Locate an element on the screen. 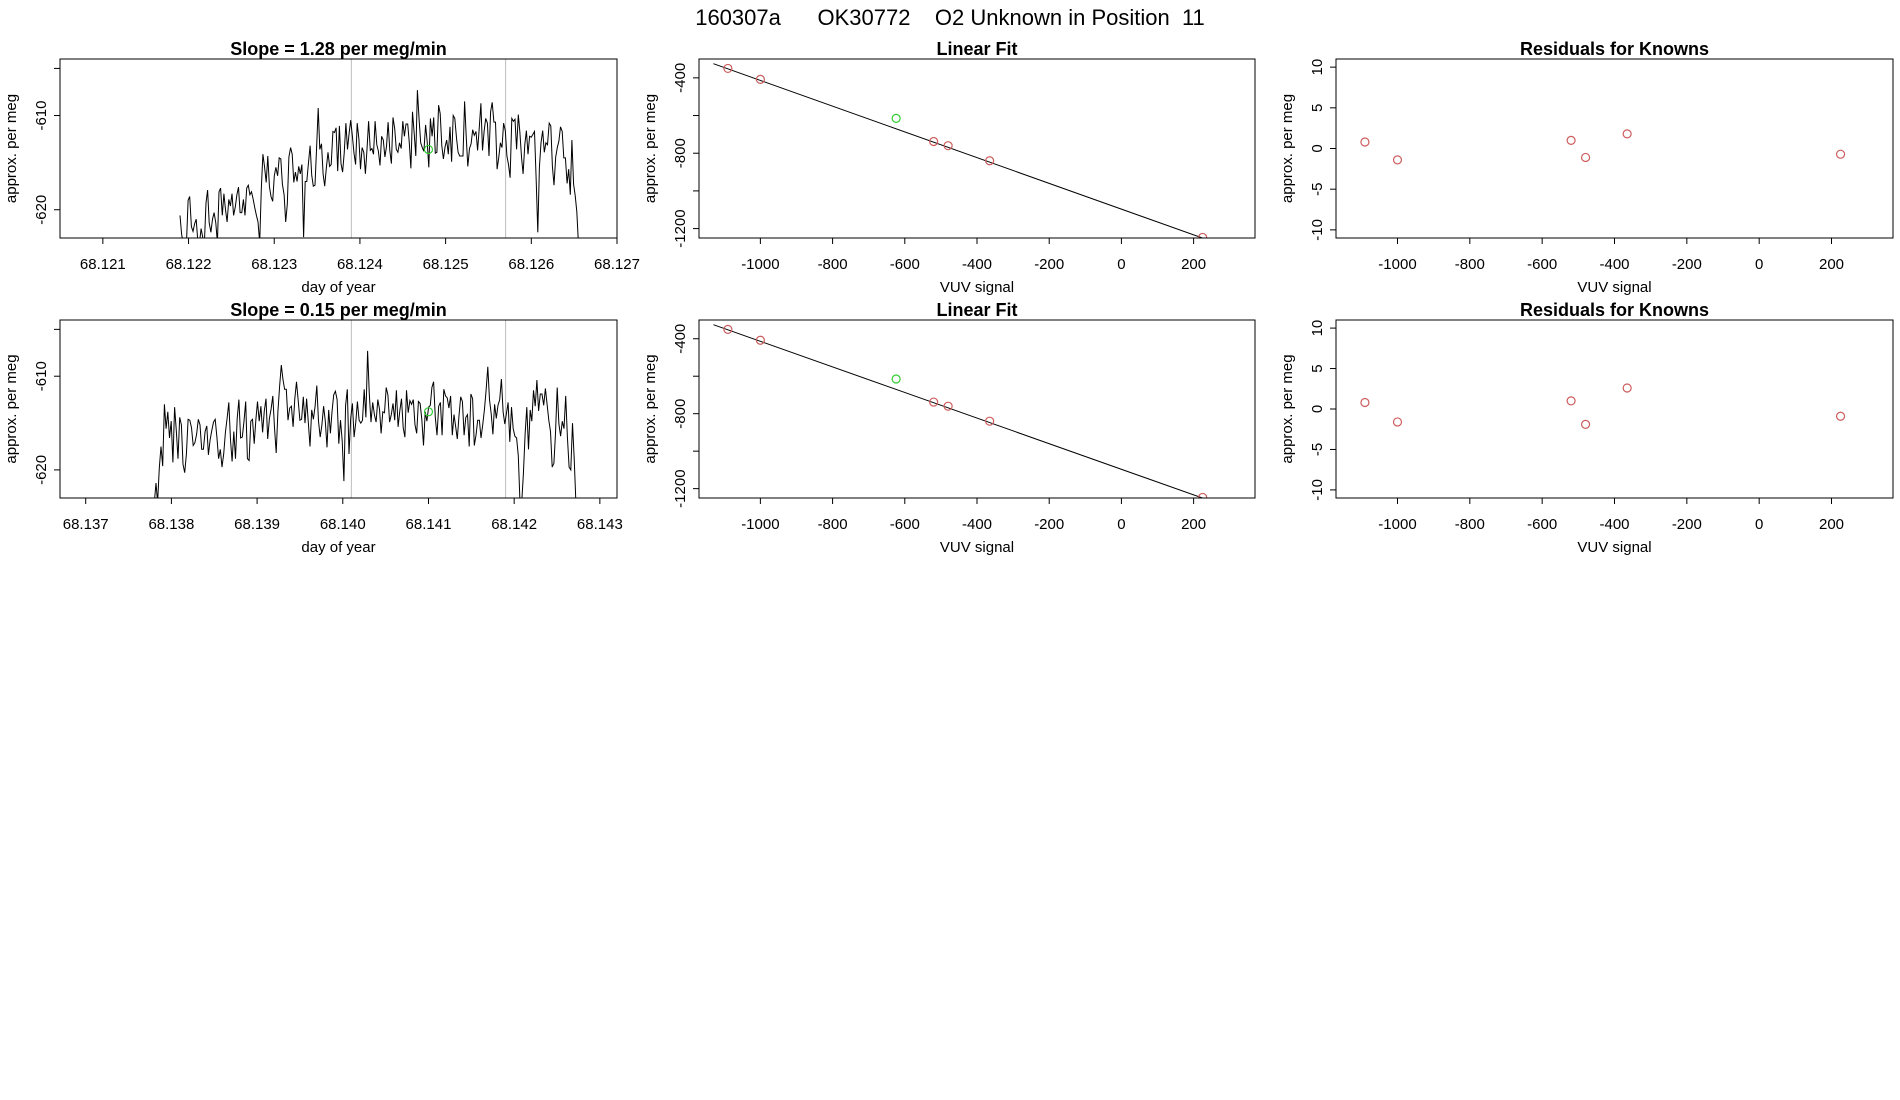  x-tick-label: 68.123 is located at coordinates (274, 264).